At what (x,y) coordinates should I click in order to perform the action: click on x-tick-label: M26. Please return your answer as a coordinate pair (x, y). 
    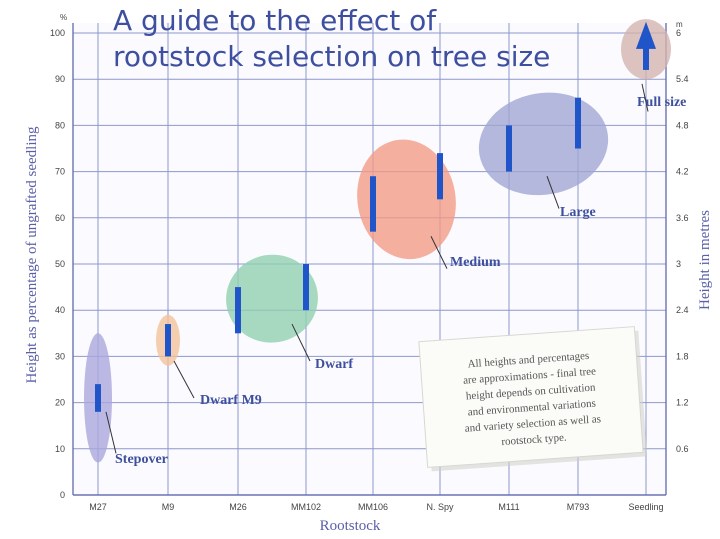
    Looking at the image, I should click on (238, 507).